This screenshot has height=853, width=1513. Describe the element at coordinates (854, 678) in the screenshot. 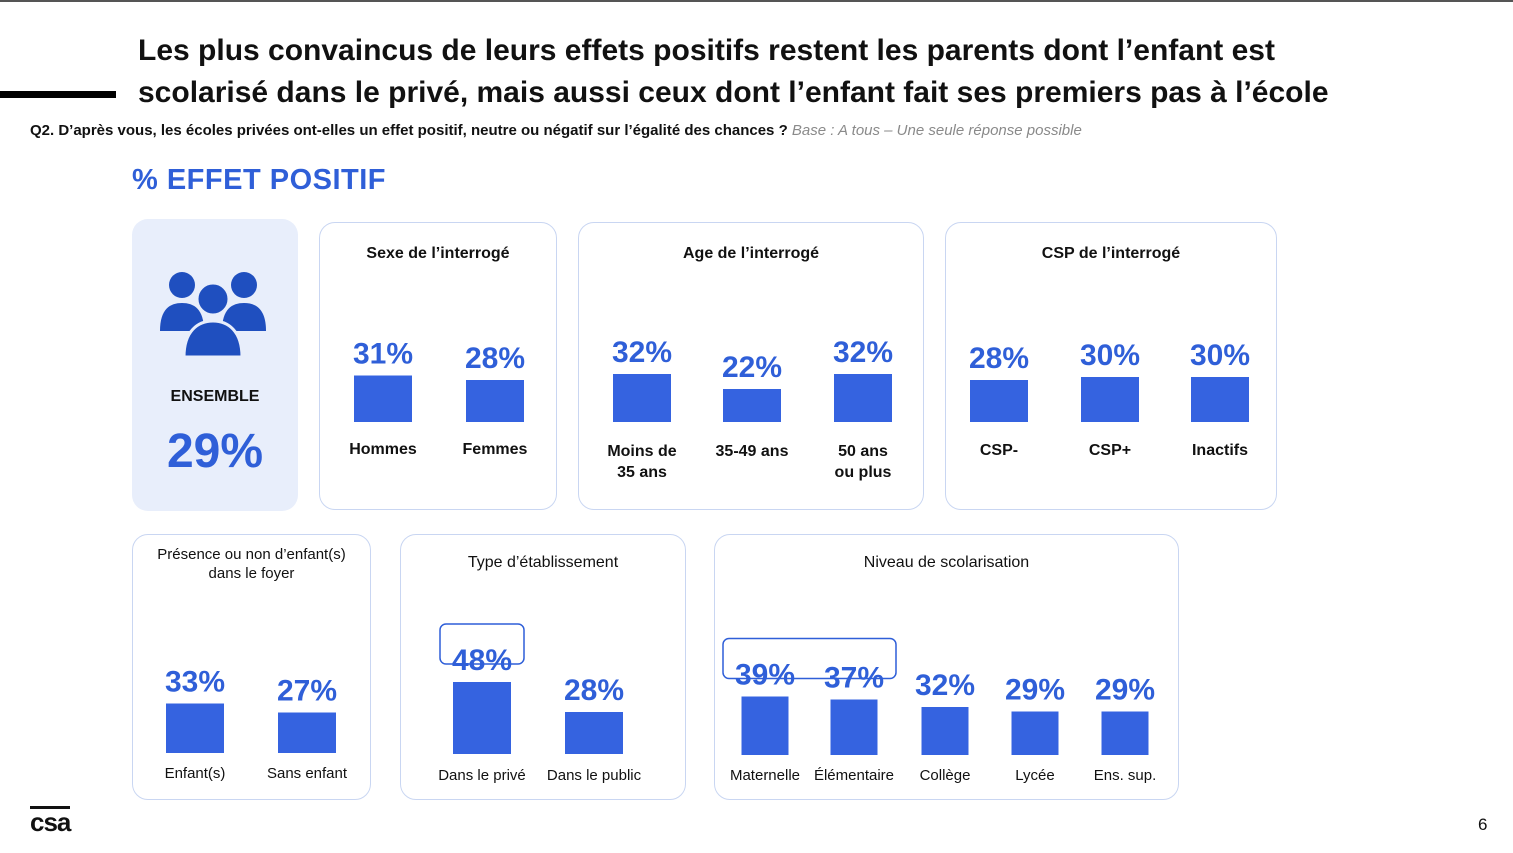

I see `value-label-scolarisation-1: 37%` at that location.